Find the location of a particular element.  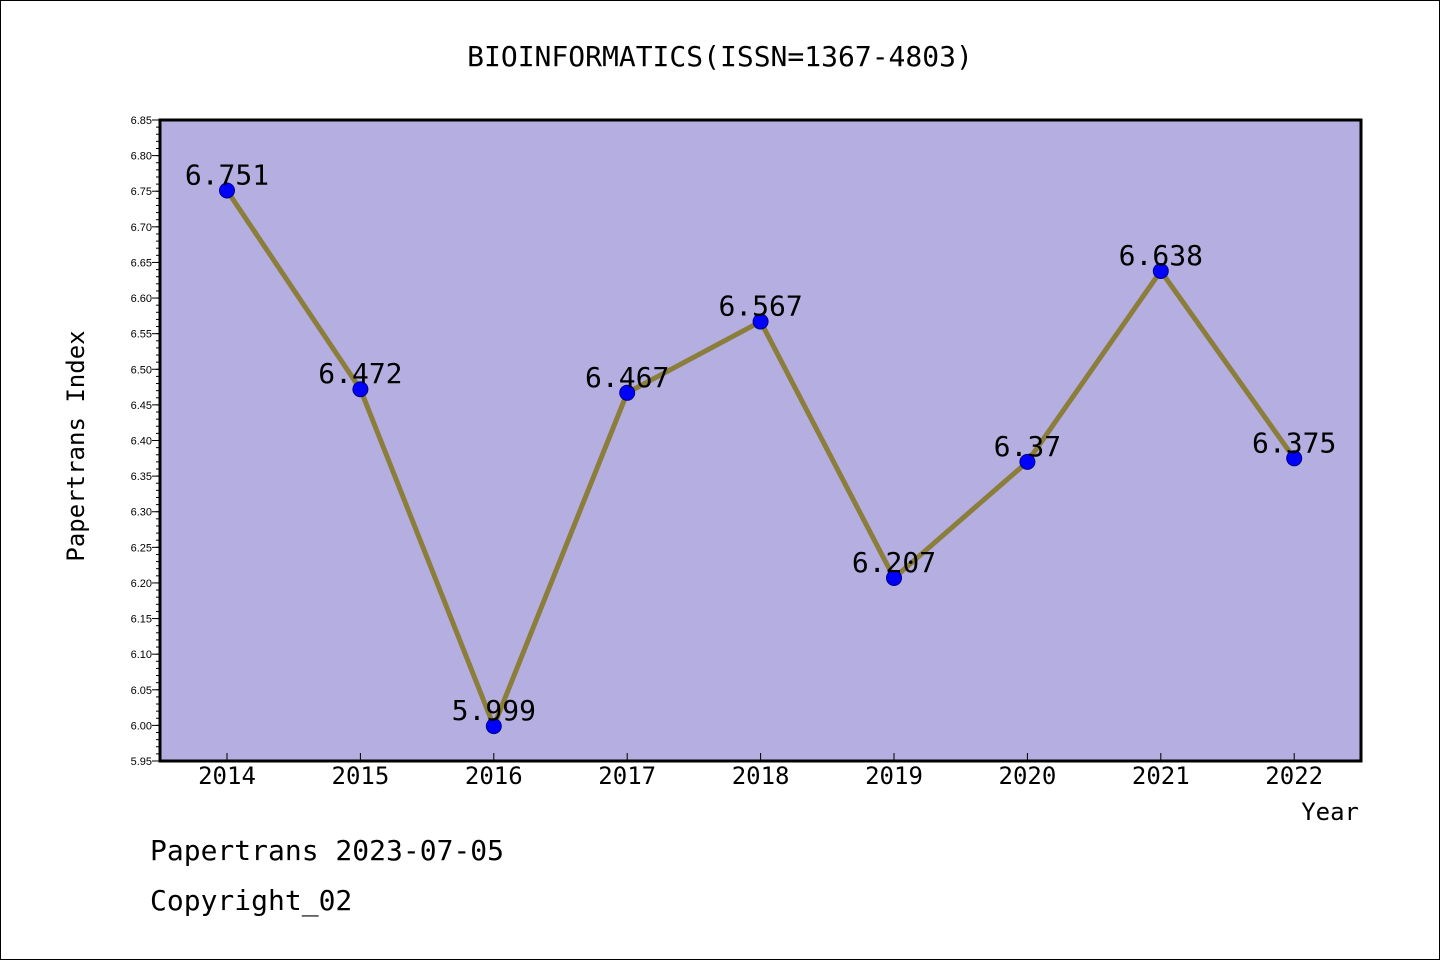

chart-title: BIOINFORMATICS(ISSN=1367-4803) is located at coordinates (720, 56).